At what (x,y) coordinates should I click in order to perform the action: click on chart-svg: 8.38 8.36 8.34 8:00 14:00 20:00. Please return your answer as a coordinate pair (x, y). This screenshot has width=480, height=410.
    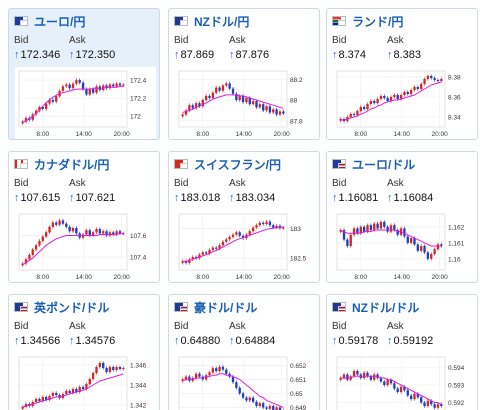
    Looking at the image, I should click on (398, 104).